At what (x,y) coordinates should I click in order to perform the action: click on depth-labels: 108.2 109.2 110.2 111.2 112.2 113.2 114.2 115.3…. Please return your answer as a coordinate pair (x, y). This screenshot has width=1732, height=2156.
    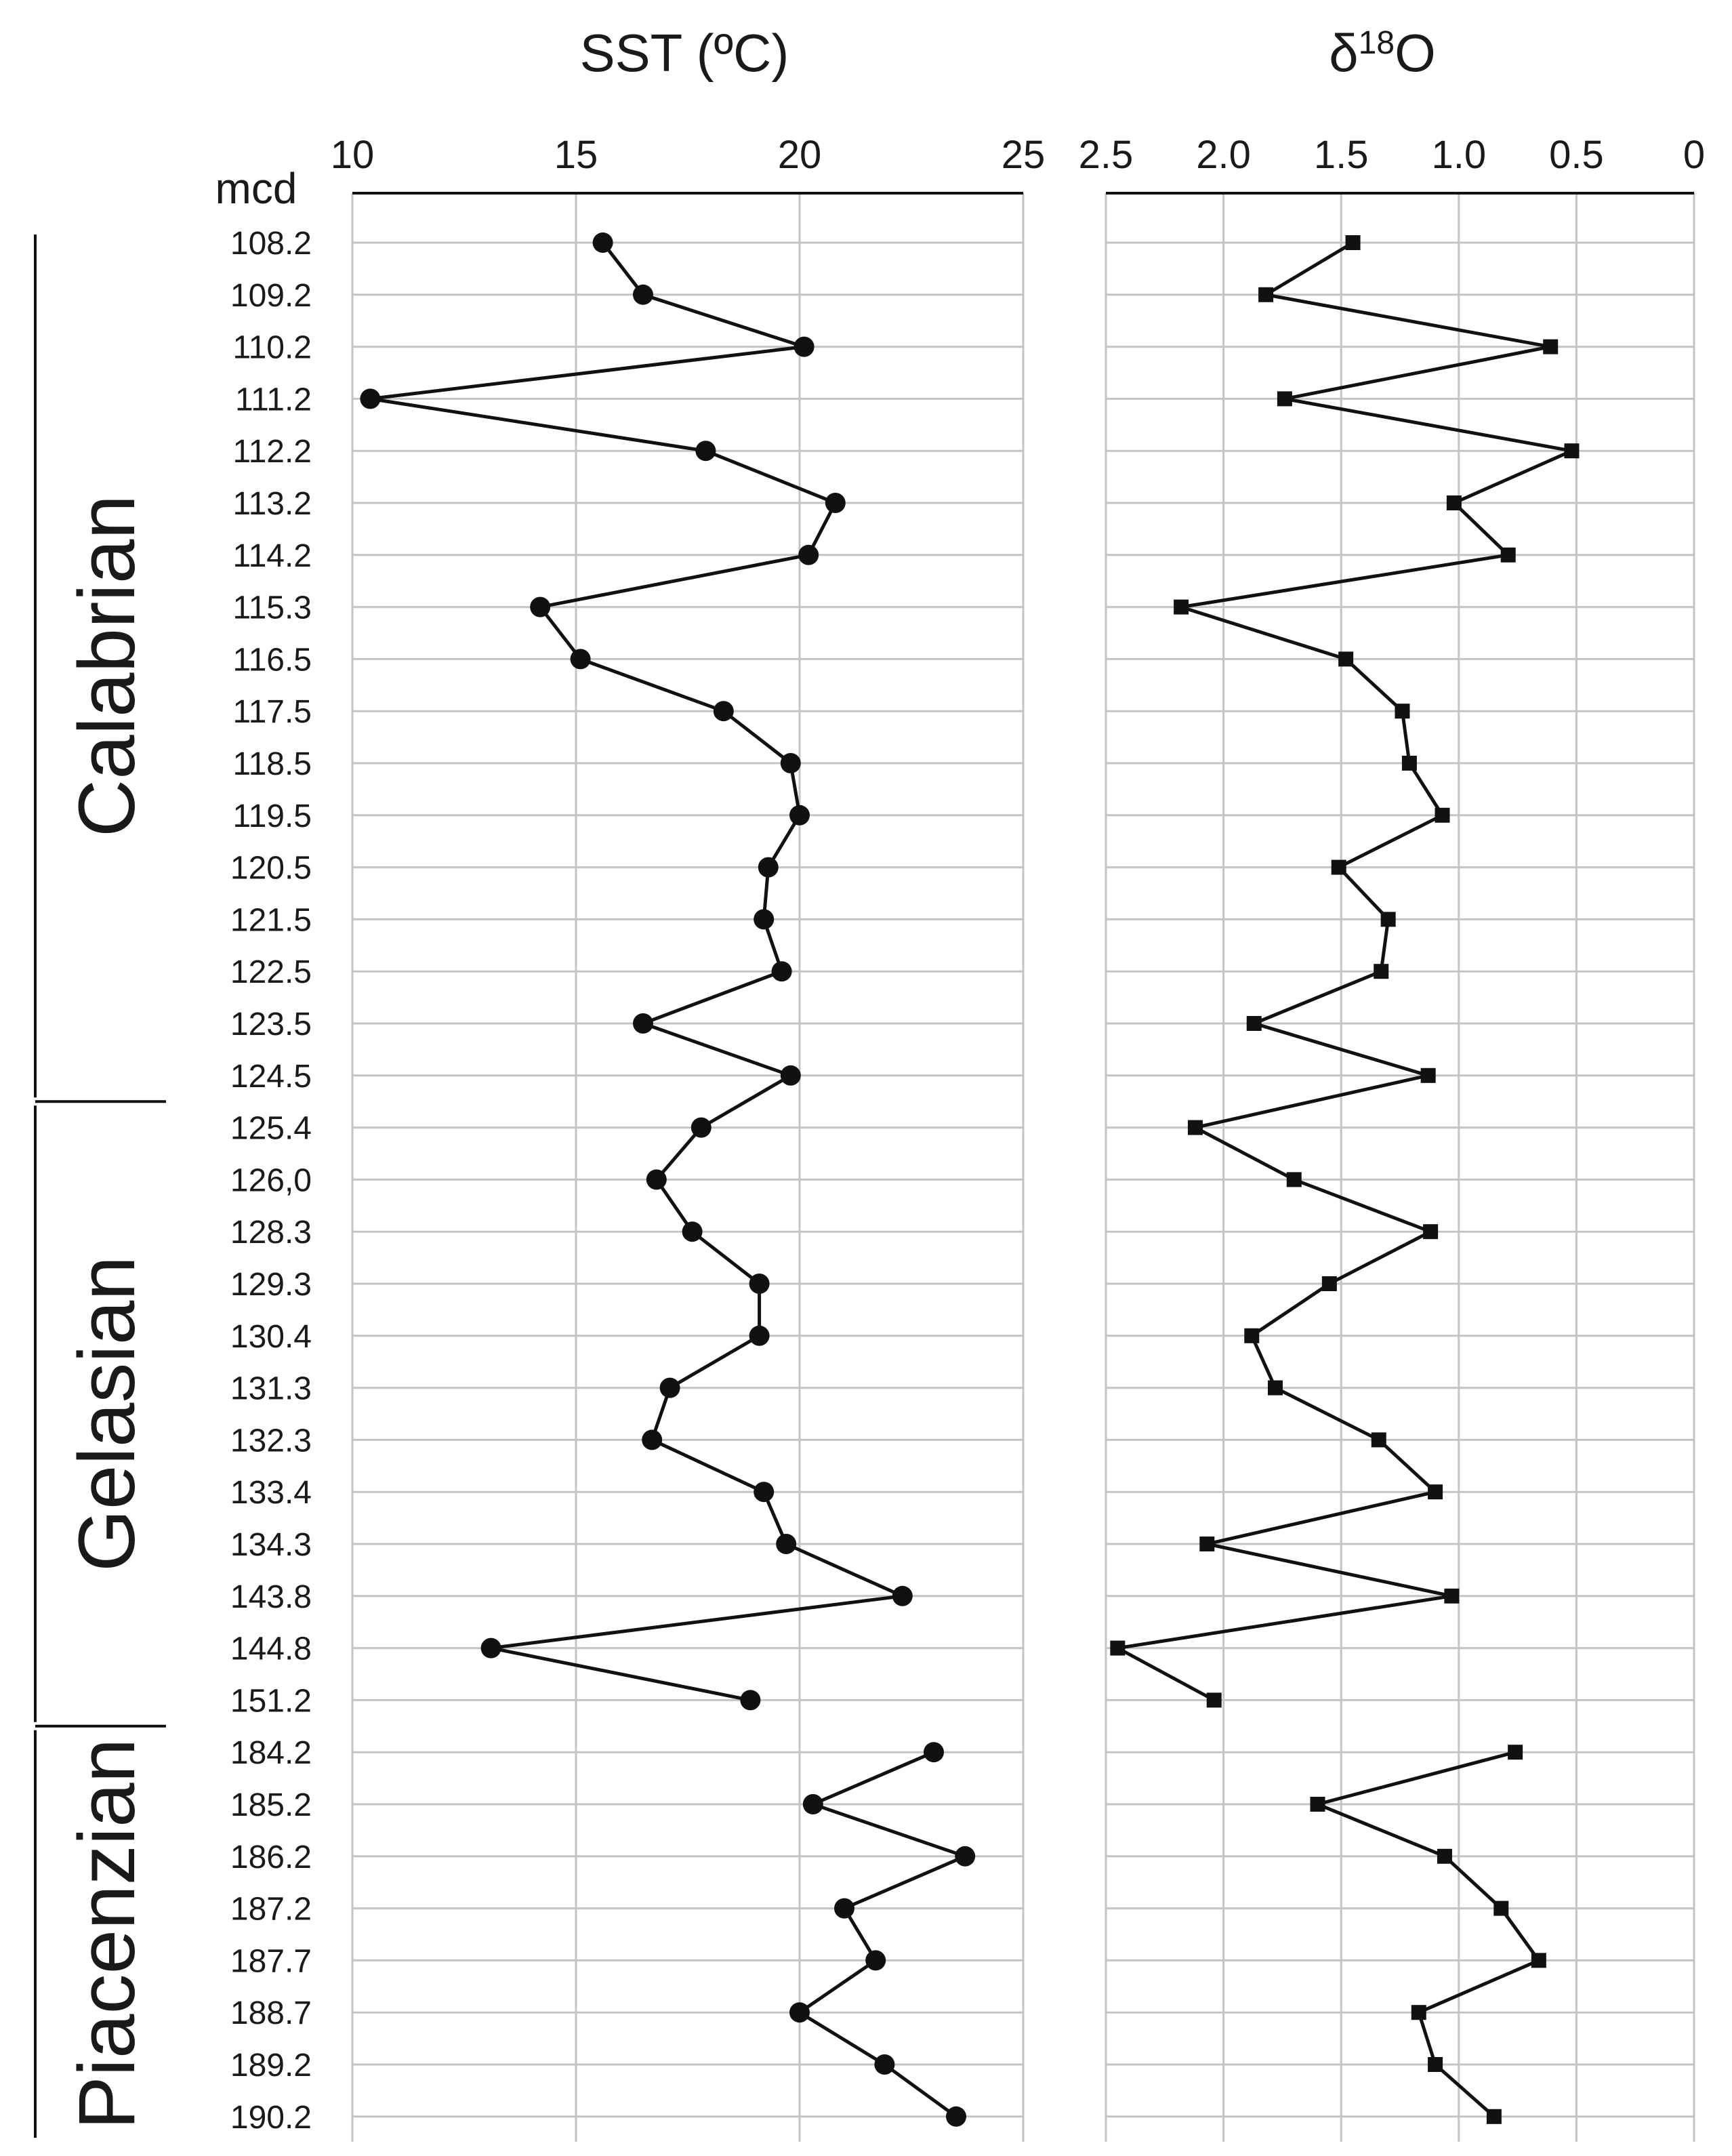
    Looking at the image, I should click on (271, 1181).